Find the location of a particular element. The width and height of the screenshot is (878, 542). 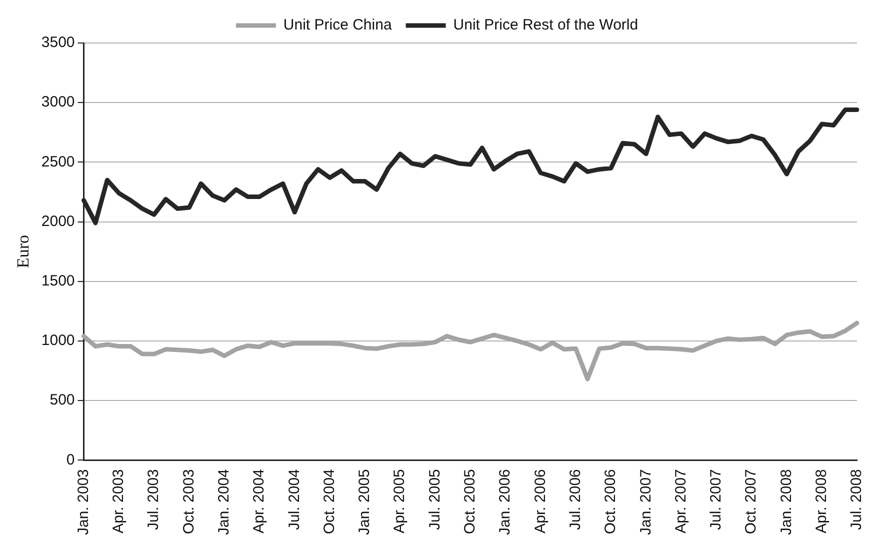

legend-label: Unit Price China is located at coordinates (337, 25).